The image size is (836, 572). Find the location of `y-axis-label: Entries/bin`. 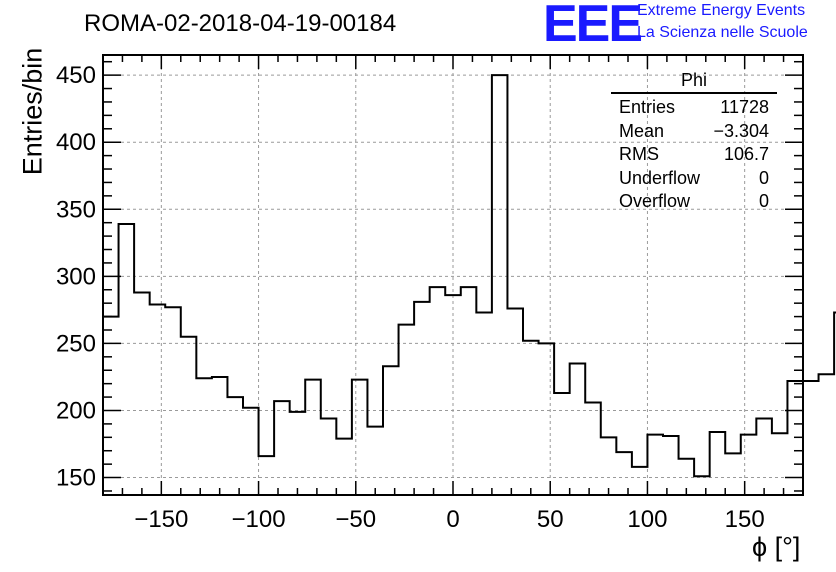

y-axis-label: Entries/bin is located at coordinates (32, 111).